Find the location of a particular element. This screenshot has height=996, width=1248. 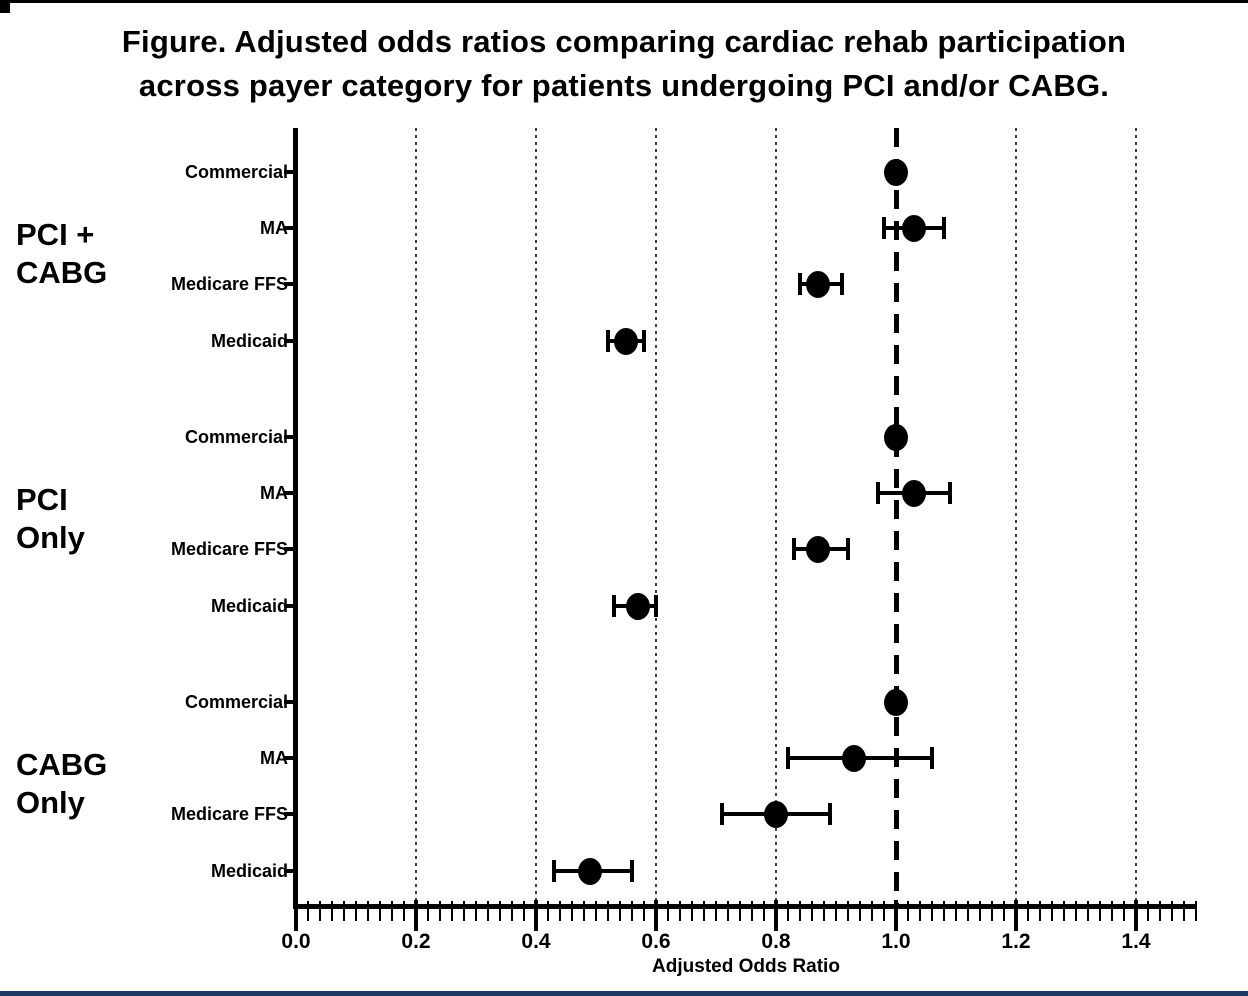

group-label-line1: CABG is located at coordinates (62, 765).